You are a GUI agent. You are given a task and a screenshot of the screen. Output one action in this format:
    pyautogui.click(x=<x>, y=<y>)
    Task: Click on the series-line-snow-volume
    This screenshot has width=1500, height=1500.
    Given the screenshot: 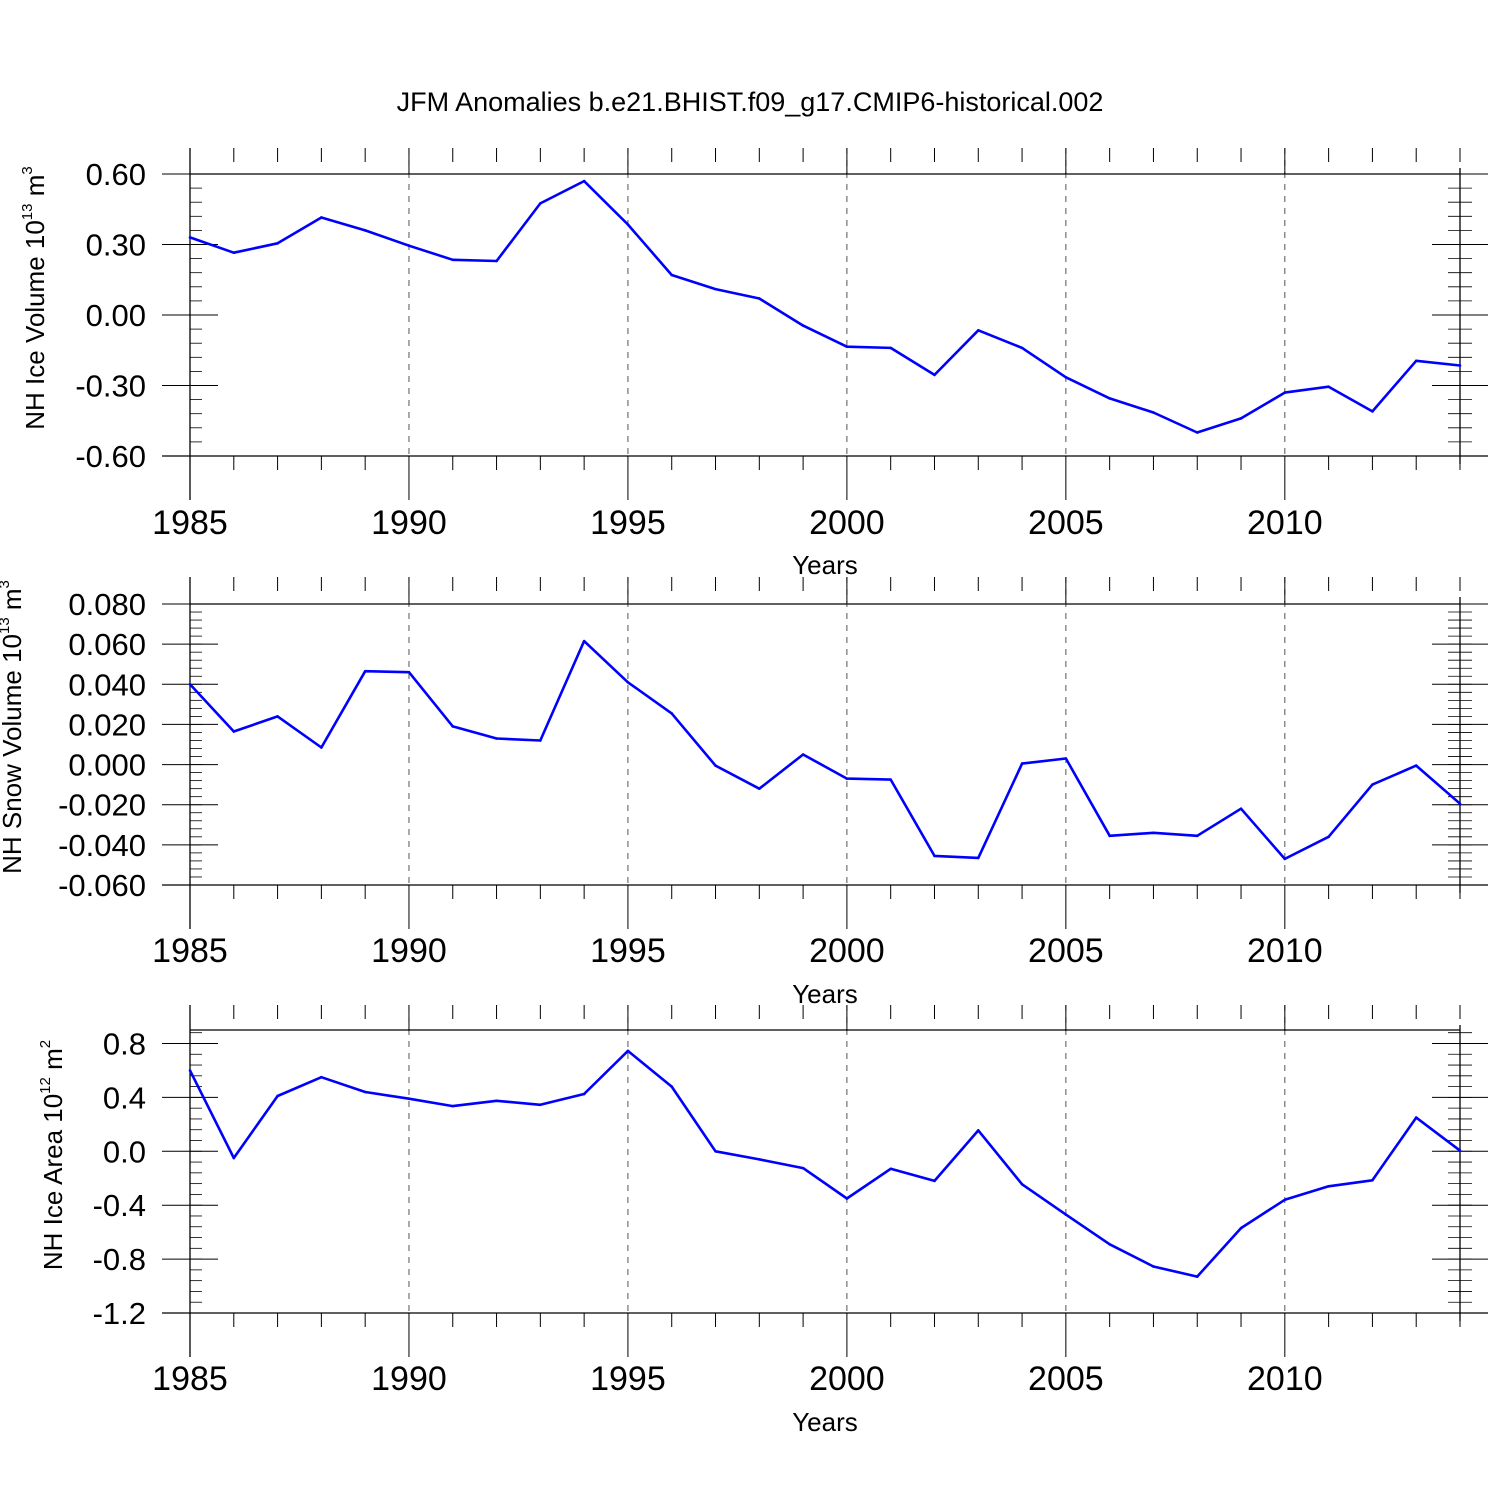 What is the action you would take?
    pyautogui.click(x=825, y=750)
    